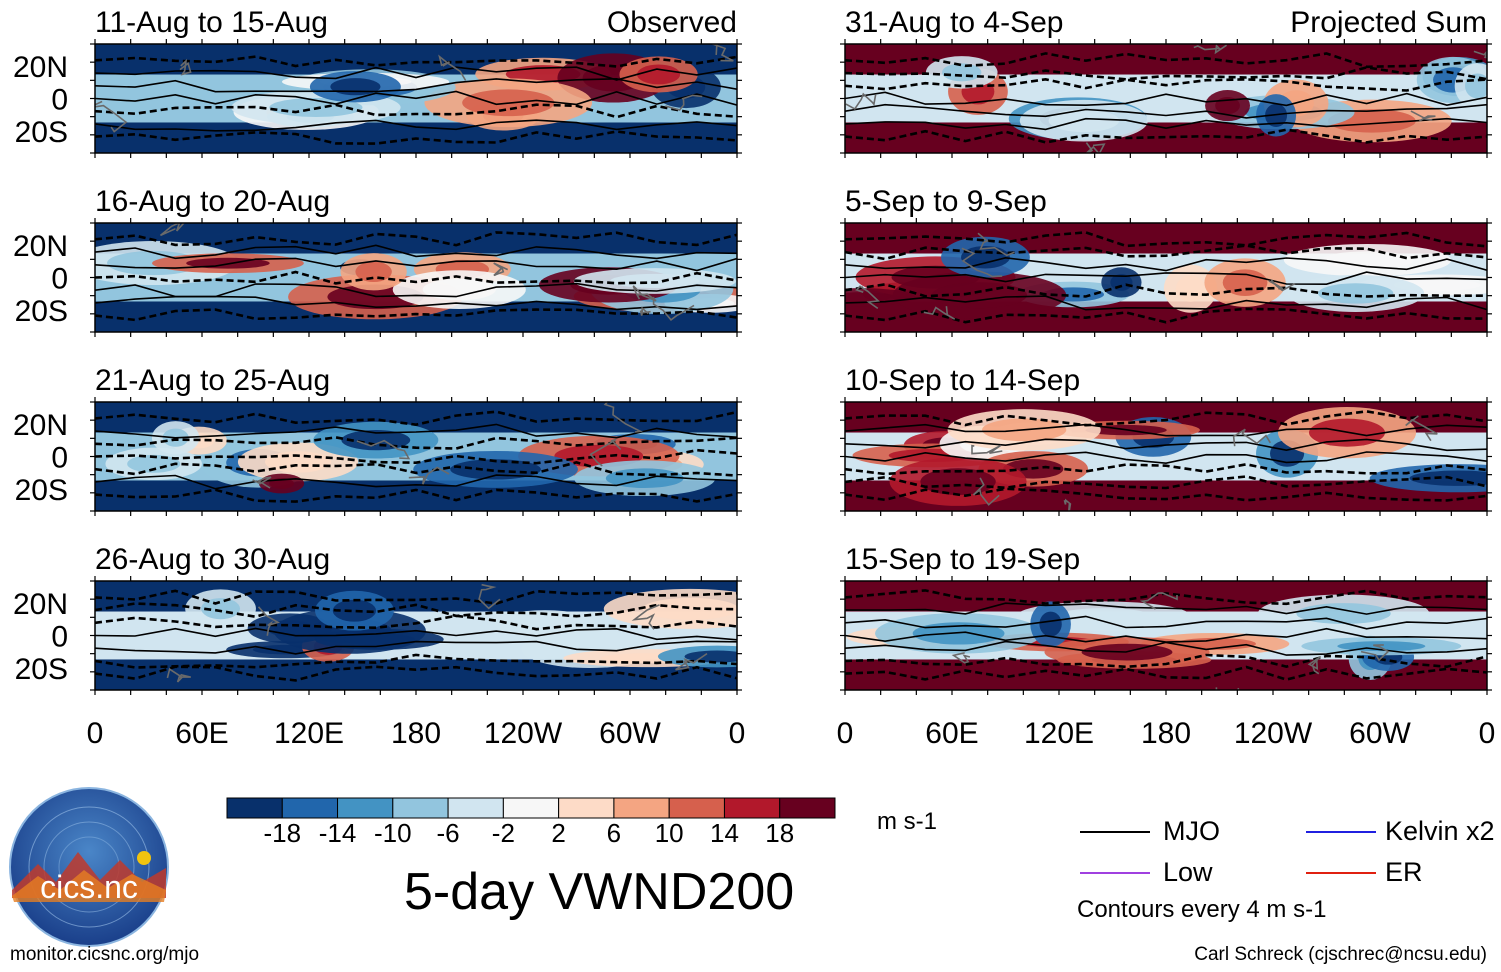 This screenshot has width=1501, height=972. Describe the element at coordinates (212, 559) in the screenshot. I see `panel-title: 26-Aug to 30-Aug` at that location.